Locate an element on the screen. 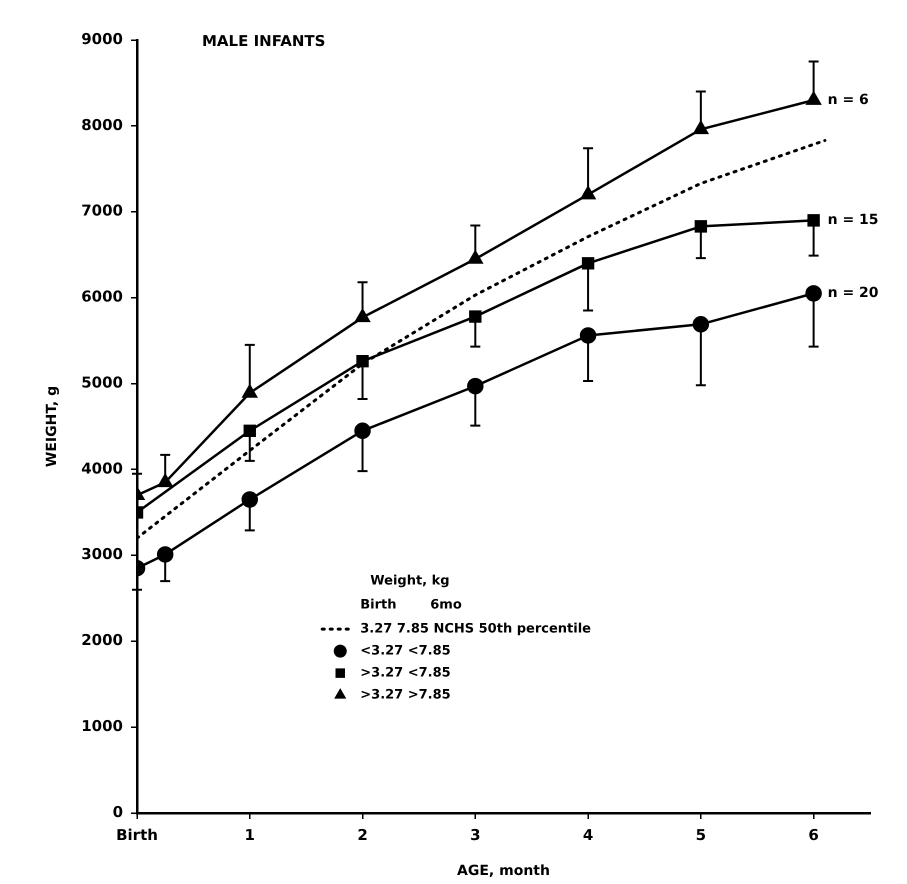  x-tick-label: 5 is located at coordinates (701, 835).